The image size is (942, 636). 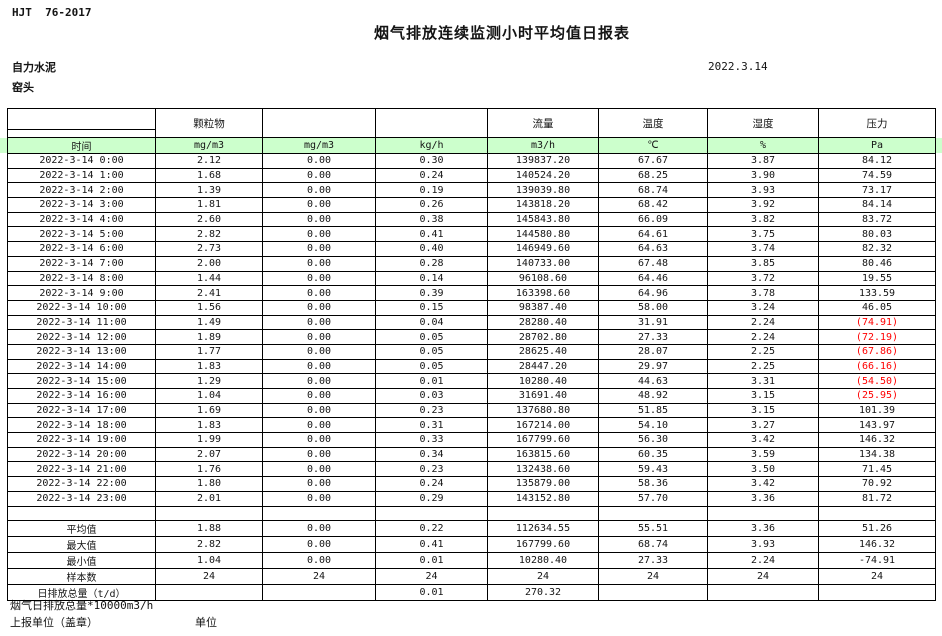 What do you see at coordinates (763, 337) in the screenshot?
I see `humidity-cell: 2.24` at bounding box center [763, 337].